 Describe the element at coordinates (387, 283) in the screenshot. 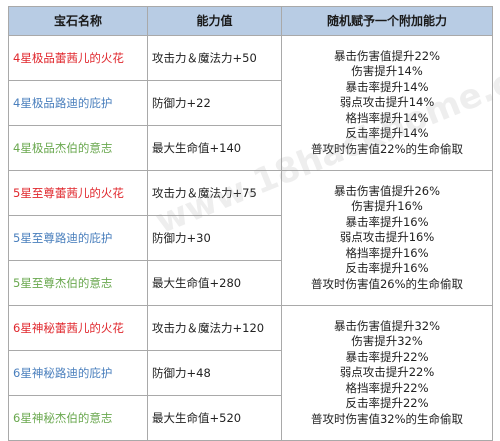

I see `bonus-line: 普攻时伤害值26%的生命偷取` at that location.